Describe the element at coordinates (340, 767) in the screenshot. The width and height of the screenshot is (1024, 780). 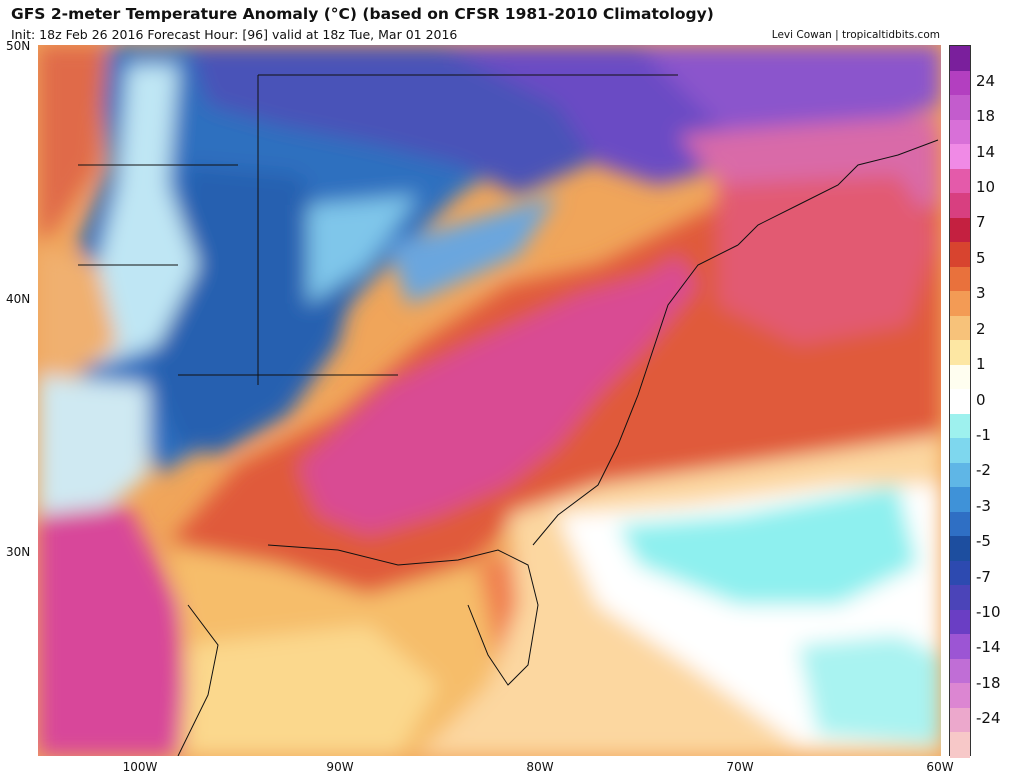
I see `lon-label-90w: 90W` at that location.